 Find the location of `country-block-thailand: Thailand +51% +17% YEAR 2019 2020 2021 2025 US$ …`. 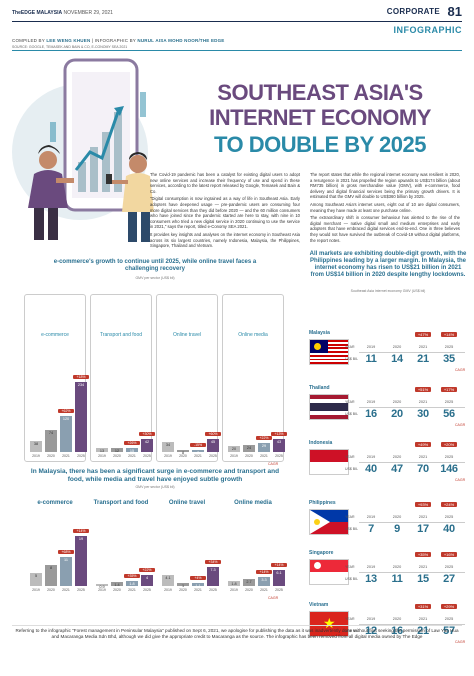

country-block-thailand: Thailand +51% +17% YEAR 2019 2020 2021 2025 US$ … is located at coordinates (386, 410).